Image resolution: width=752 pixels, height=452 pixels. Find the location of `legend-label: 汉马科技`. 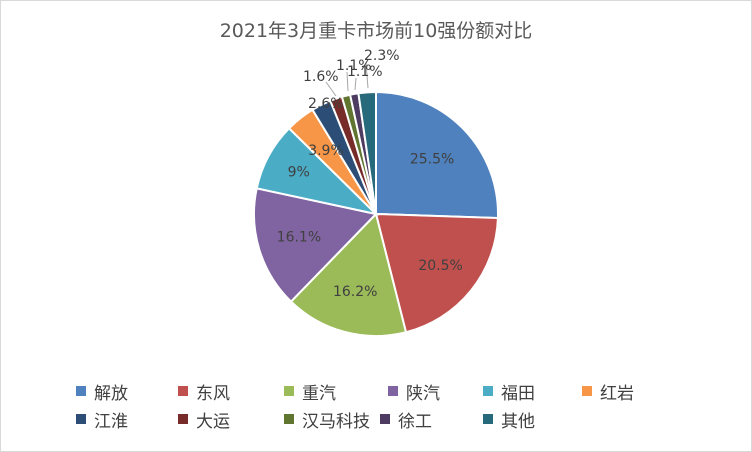

legend-label: 汉马科技 is located at coordinates (336, 421).